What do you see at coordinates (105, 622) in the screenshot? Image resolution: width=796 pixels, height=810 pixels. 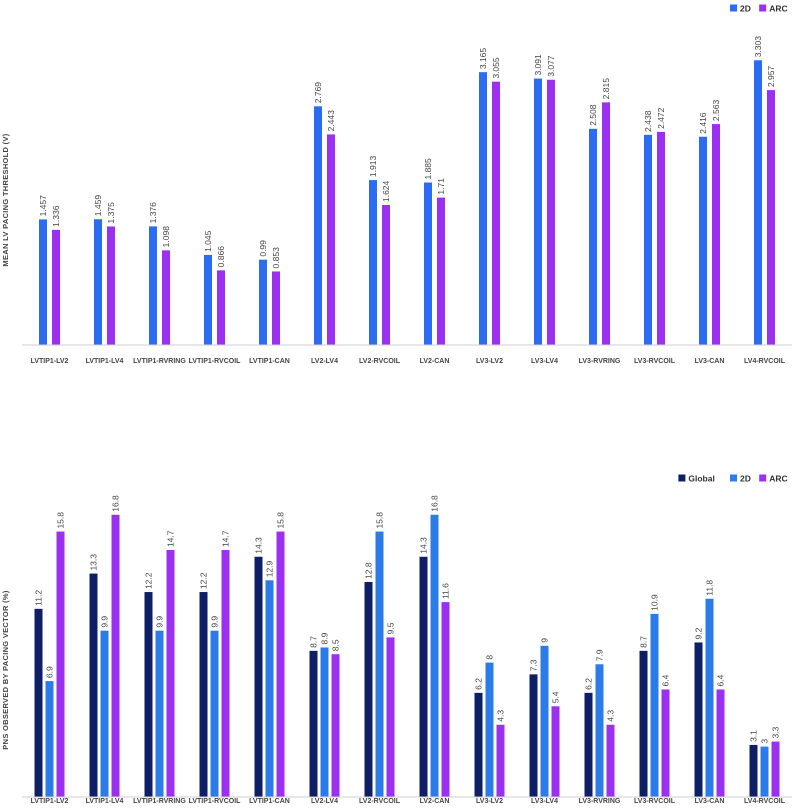 I see `data-label-2d-lvtip1-lv4: 9.9` at bounding box center [105, 622].